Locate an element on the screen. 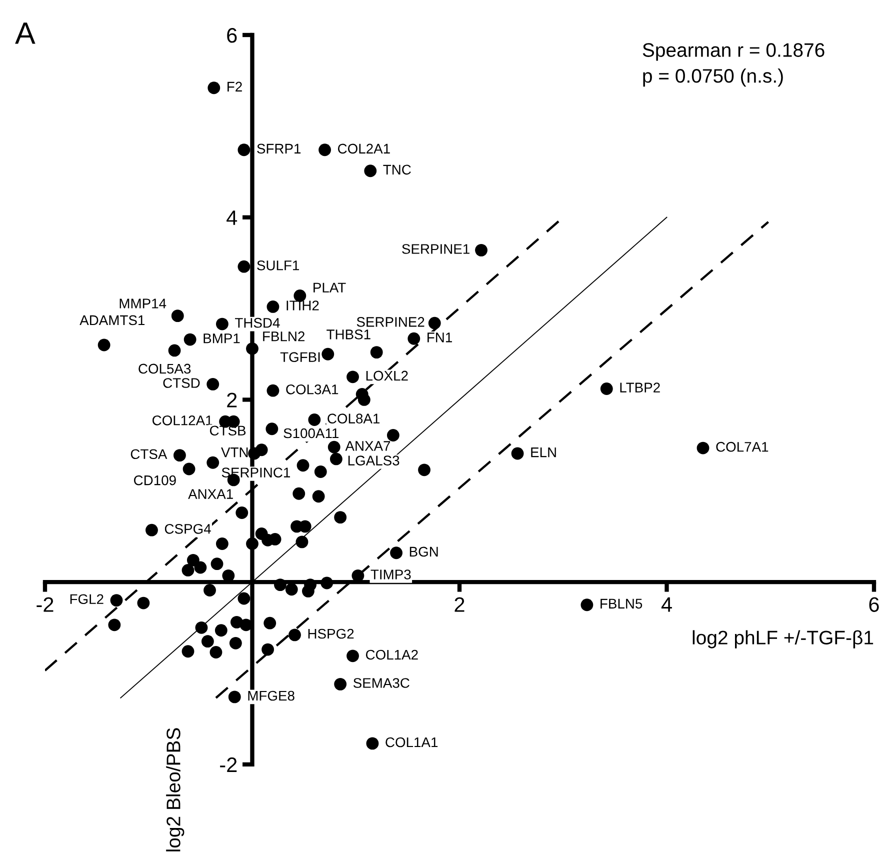  x-axis-title: log2 phLF +/-TGF-β1 is located at coordinates (783, 639).